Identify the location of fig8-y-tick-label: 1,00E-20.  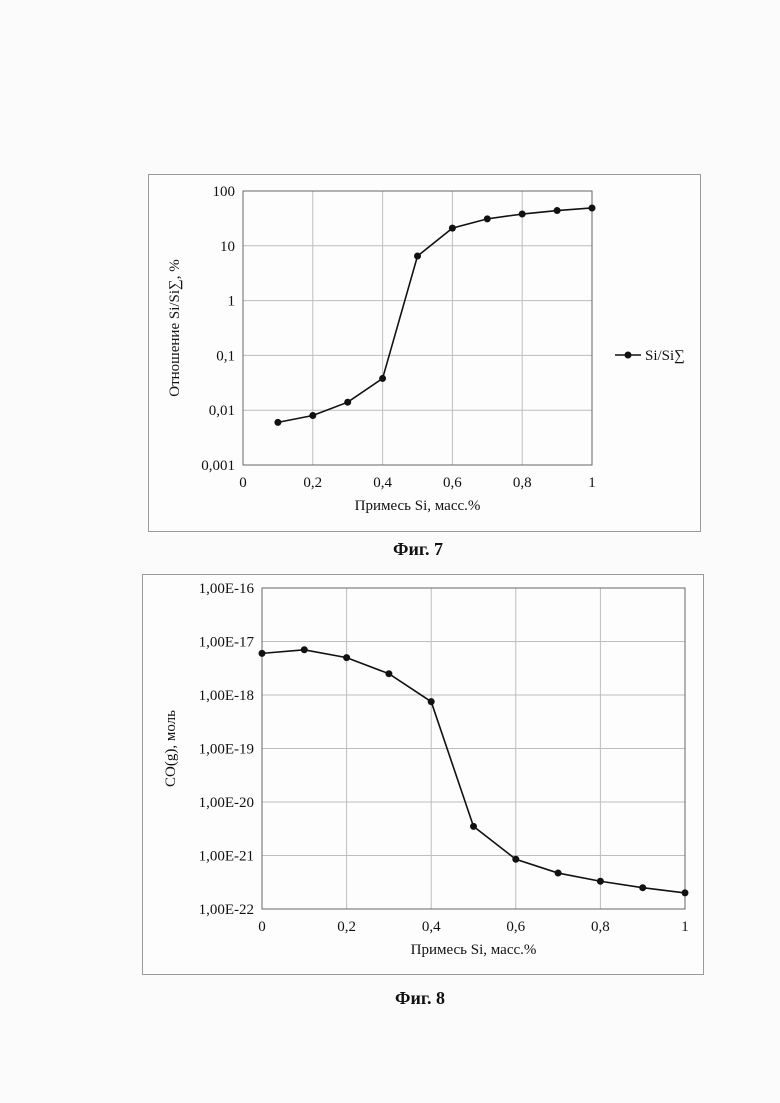
(226, 803).